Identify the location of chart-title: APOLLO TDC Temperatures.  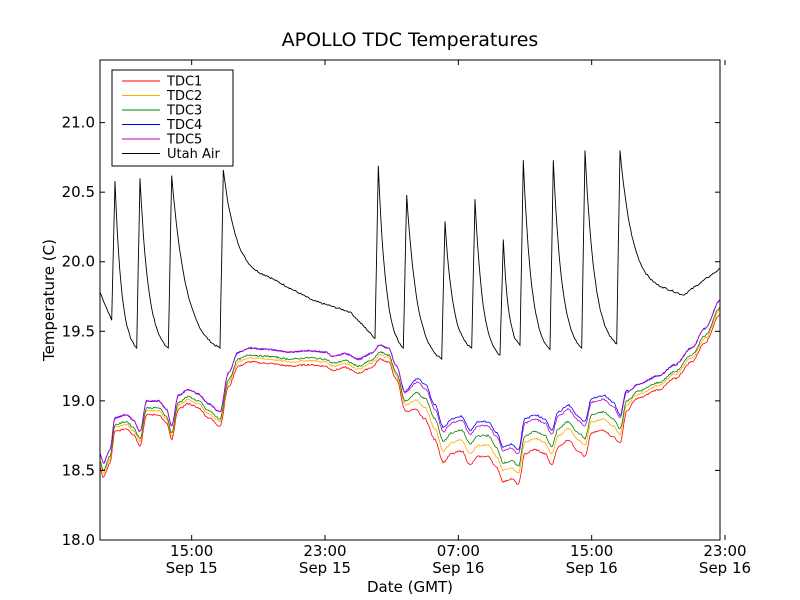
(410, 40).